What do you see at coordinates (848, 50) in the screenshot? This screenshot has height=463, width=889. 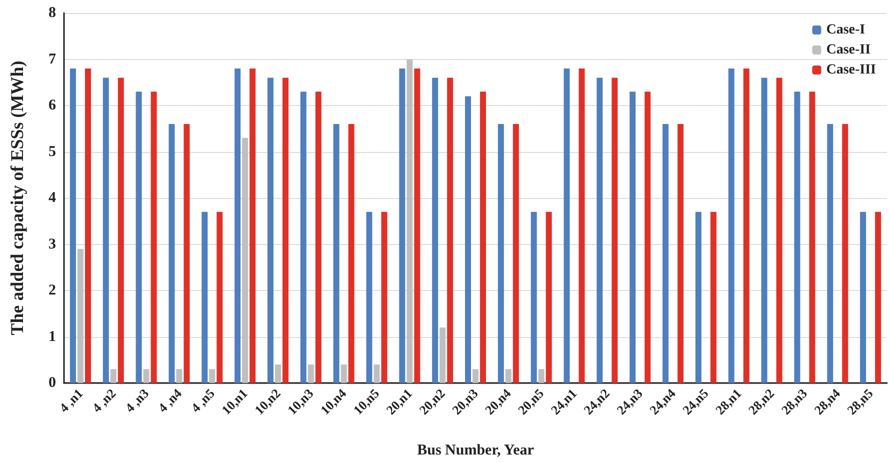 I see `legend-label: Case-II` at bounding box center [848, 50].